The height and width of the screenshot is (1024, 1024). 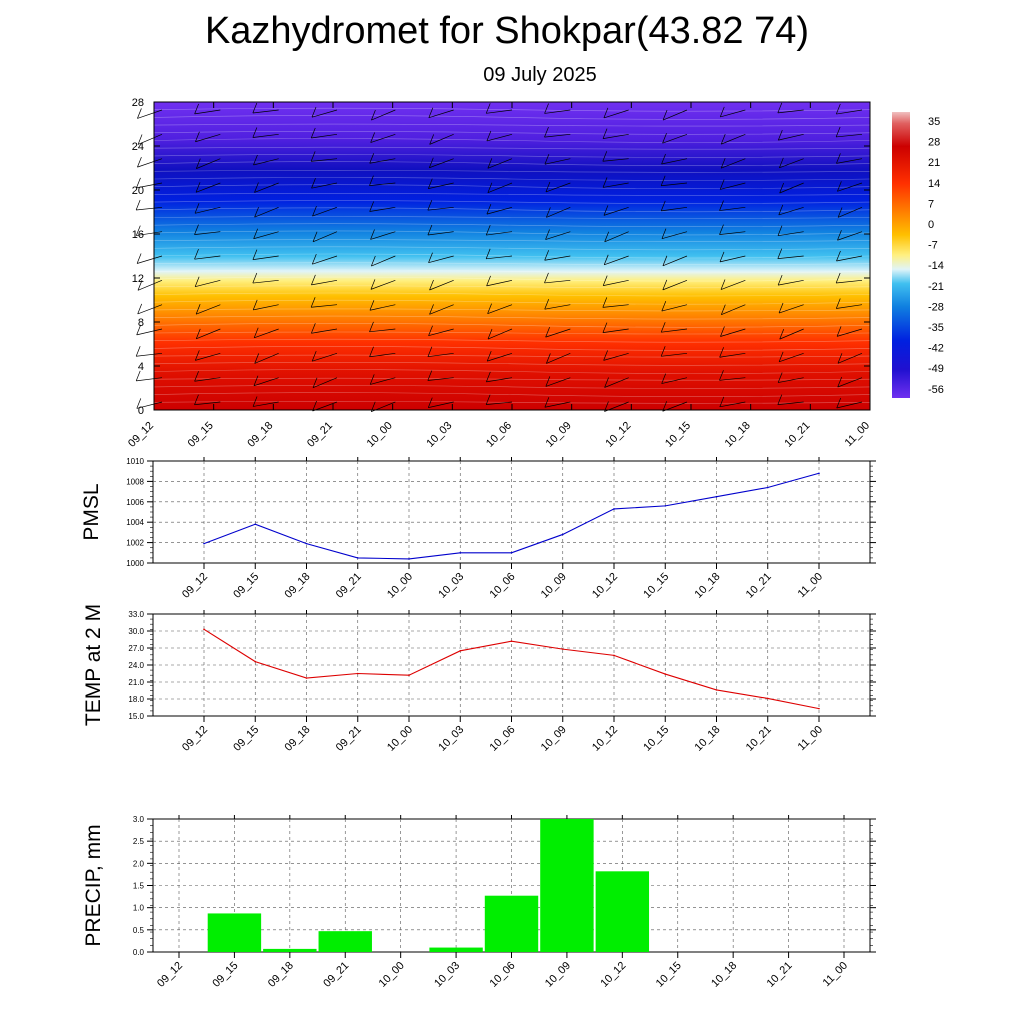 I want to click on colorbar-label: -56, so click(x=936, y=390).